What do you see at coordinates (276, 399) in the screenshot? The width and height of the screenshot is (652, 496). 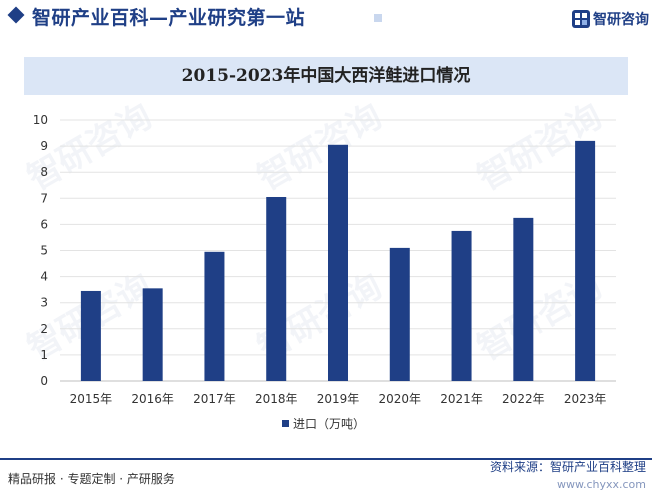 I see `x-tick-label: 2018年` at bounding box center [276, 399].